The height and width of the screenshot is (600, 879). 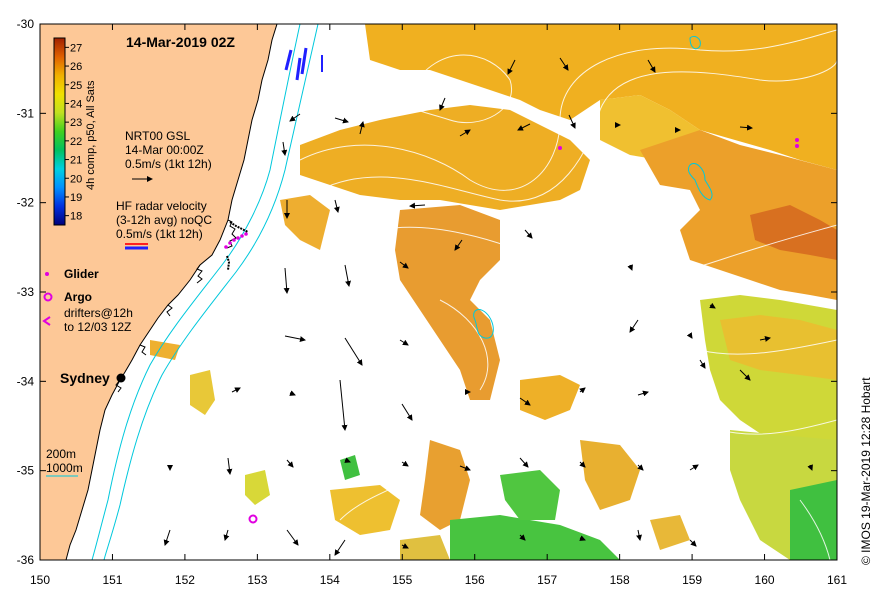 I want to click on legend-gsl-line3: 0.5m/s (1kt 12h), so click(x=168, y=164).